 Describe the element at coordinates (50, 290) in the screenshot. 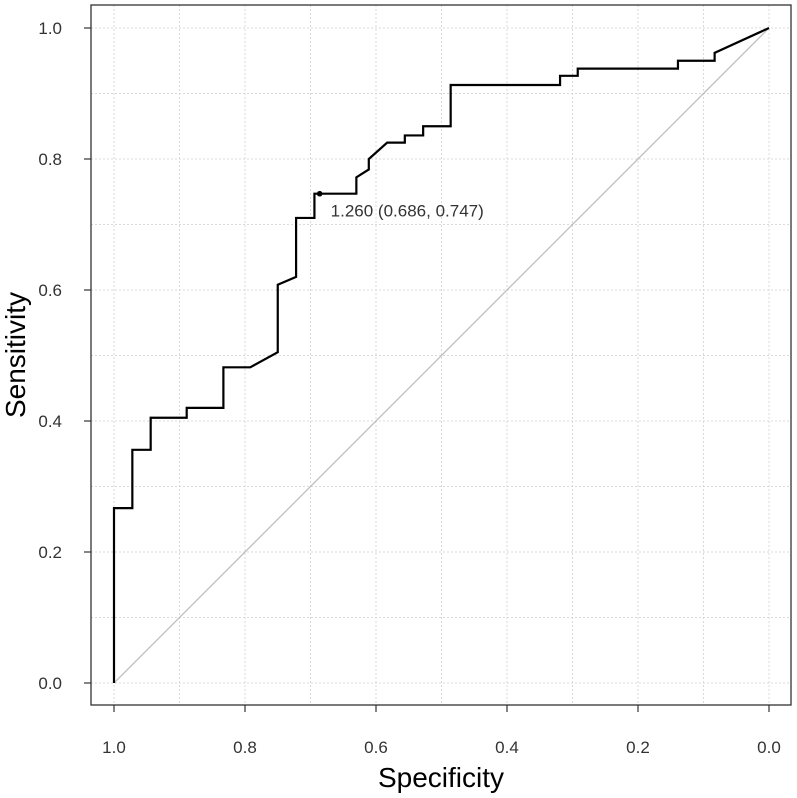

I see `y-tick-label: 0.6` at that location.